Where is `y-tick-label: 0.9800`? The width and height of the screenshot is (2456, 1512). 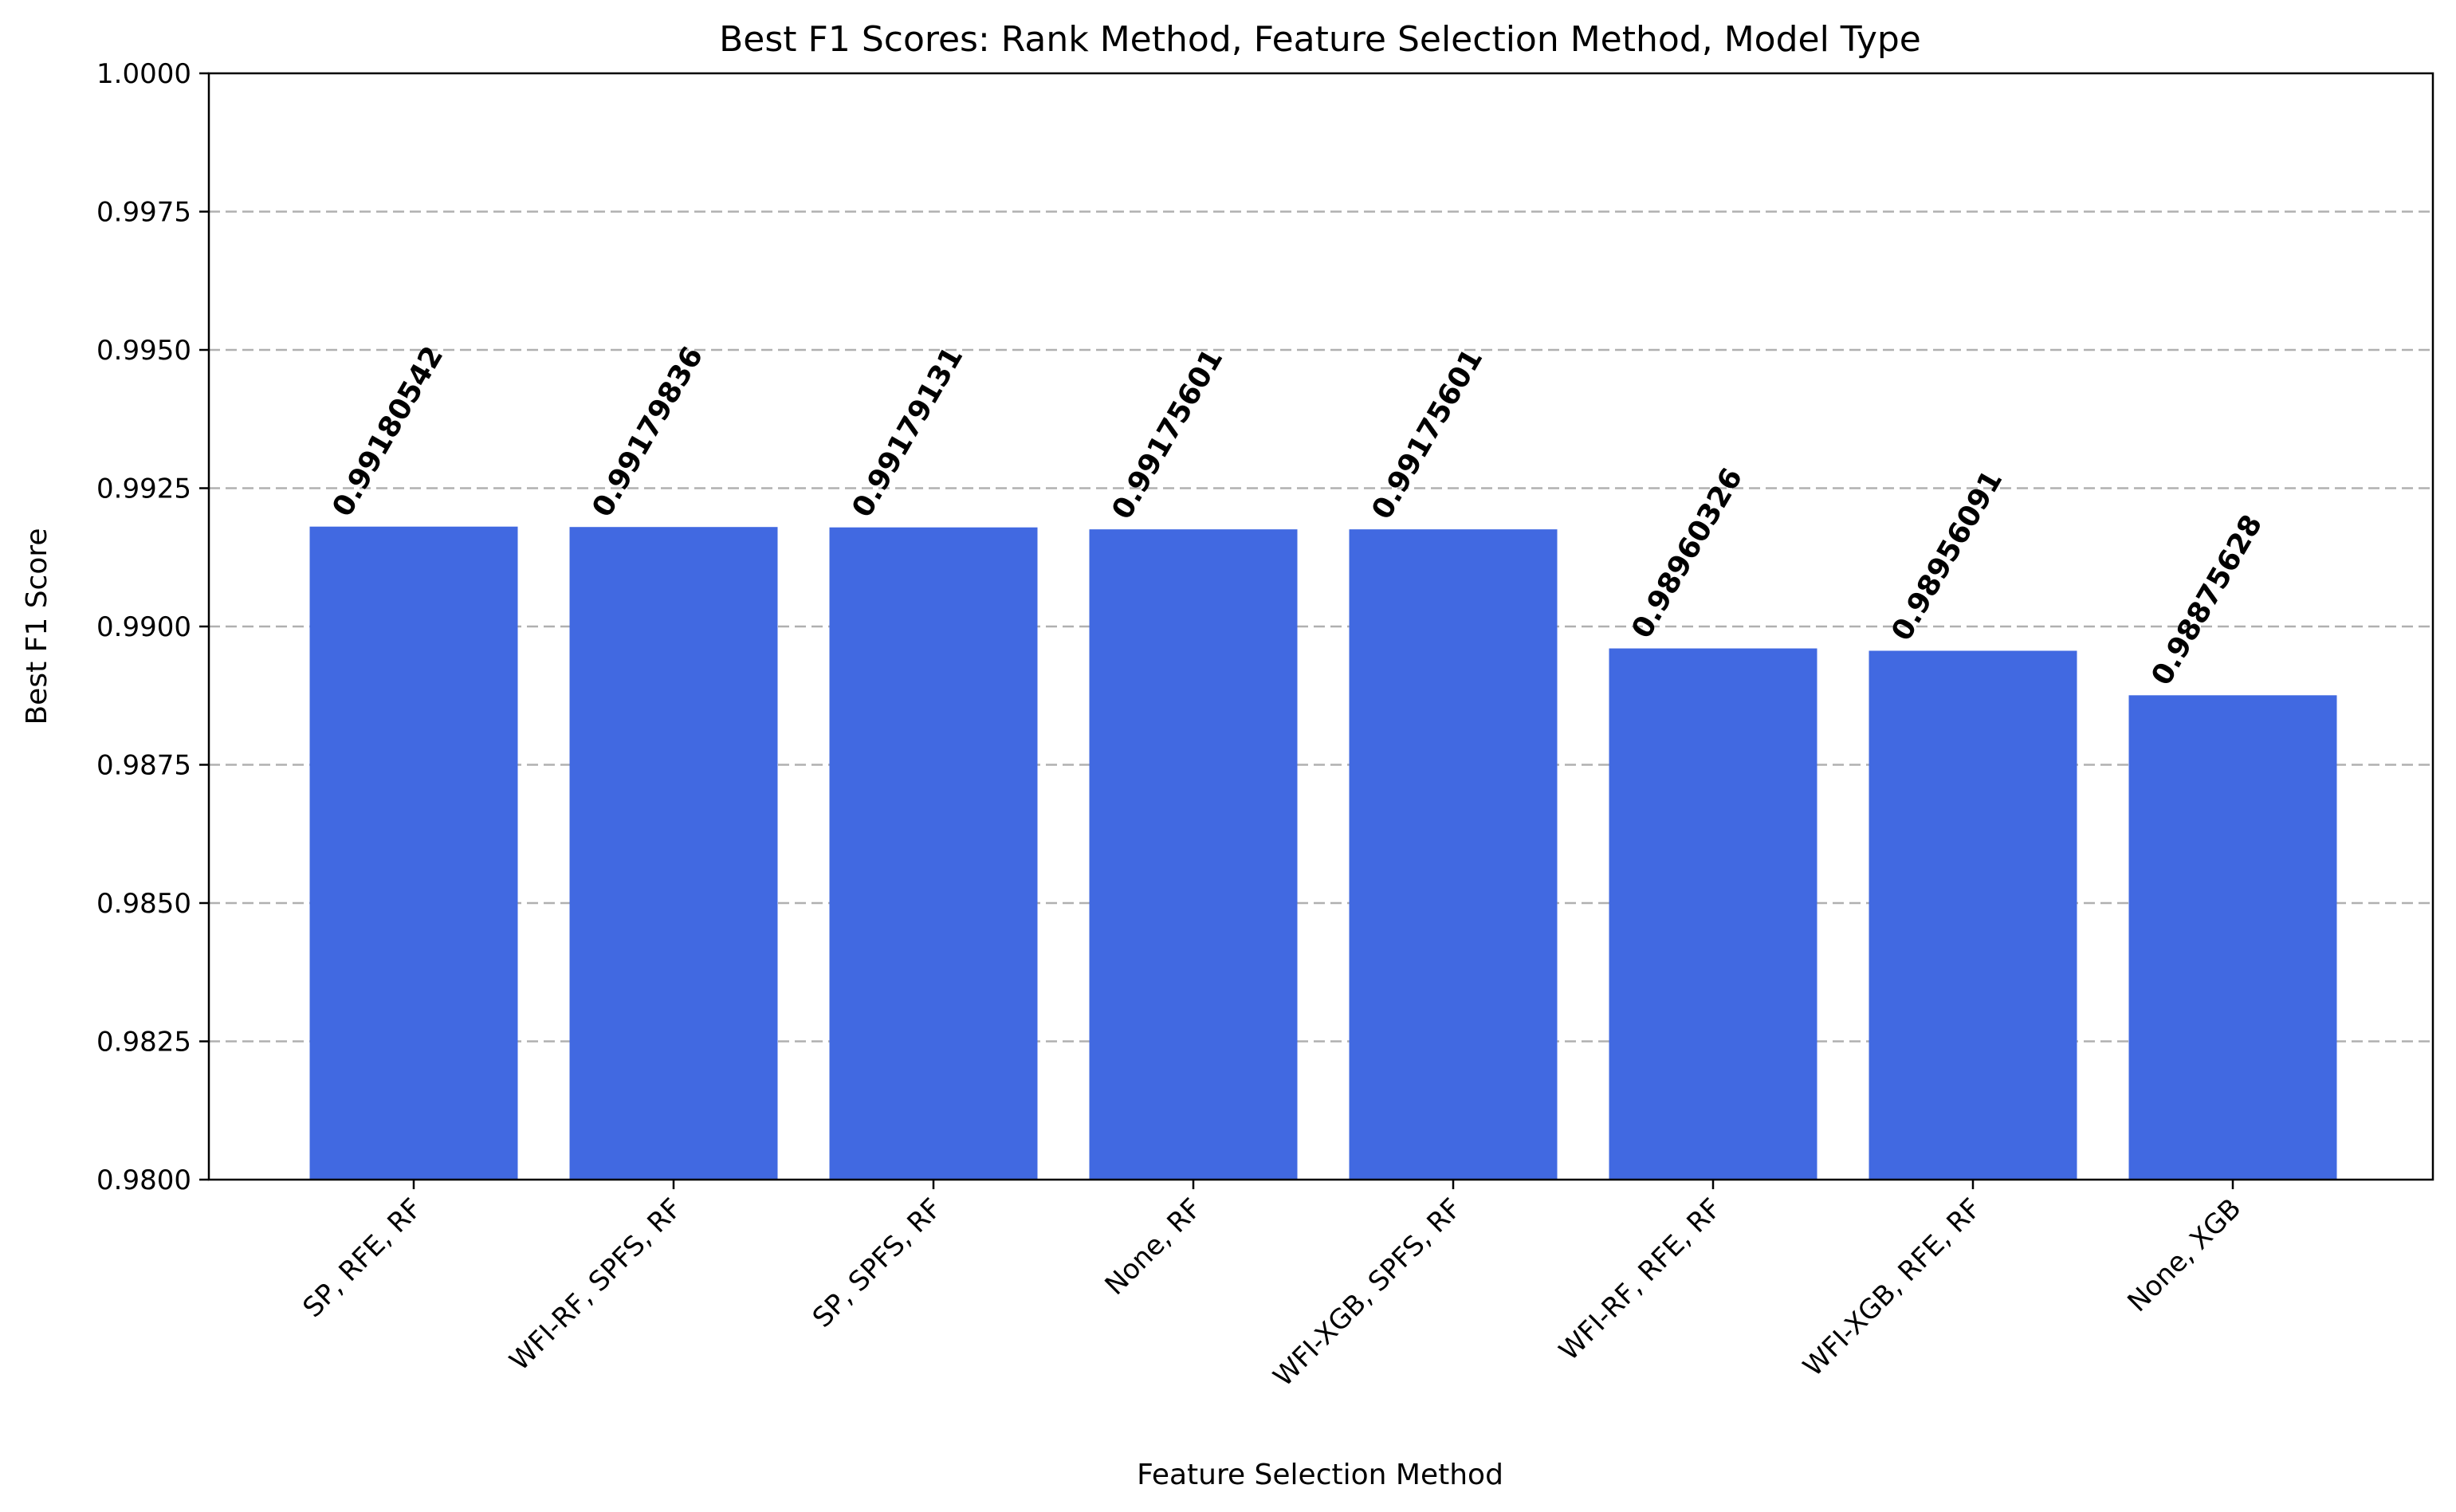
y-tick-label: 0.9800 is located at coordinates (143, 1180).